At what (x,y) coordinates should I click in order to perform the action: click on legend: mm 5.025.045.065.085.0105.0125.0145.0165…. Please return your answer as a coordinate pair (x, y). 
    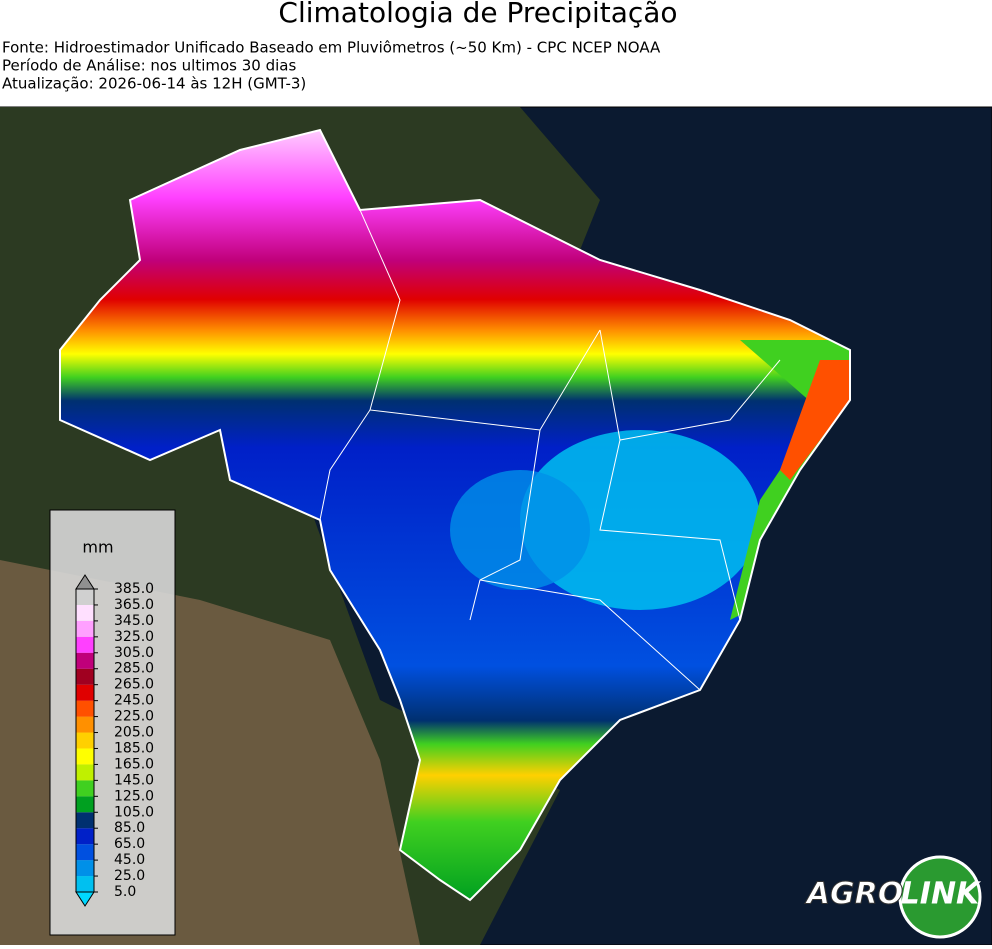
    Looking at the image, I should click on (112, 722).